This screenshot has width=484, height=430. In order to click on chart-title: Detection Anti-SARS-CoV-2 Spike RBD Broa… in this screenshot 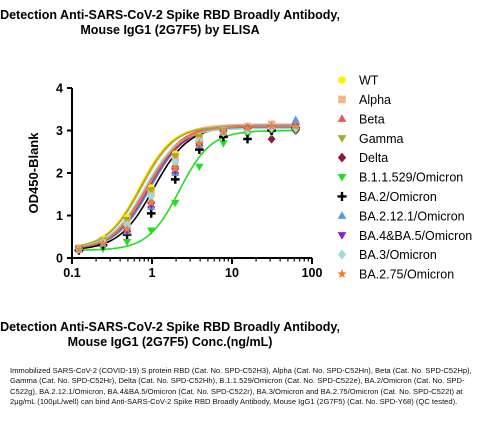, I will do `click(170, 23)`.